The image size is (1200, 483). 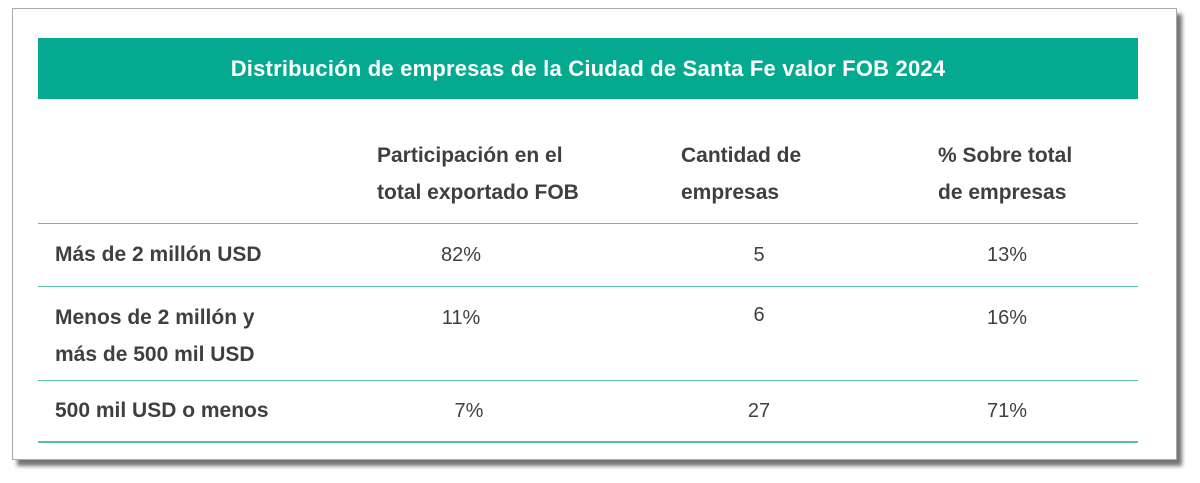 I want to click on row-label-menos-de-2-millon: Menos de 2 millón y más de 500 mil USD, so click(x=155, y=336).